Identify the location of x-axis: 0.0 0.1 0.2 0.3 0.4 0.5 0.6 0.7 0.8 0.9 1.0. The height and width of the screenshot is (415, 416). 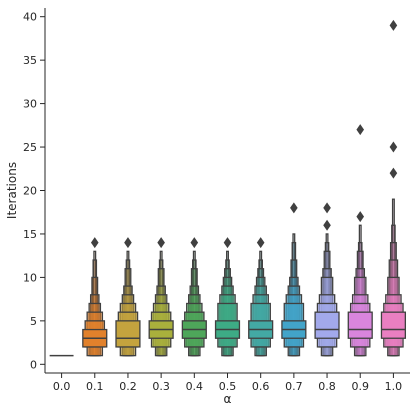
(227, 382).